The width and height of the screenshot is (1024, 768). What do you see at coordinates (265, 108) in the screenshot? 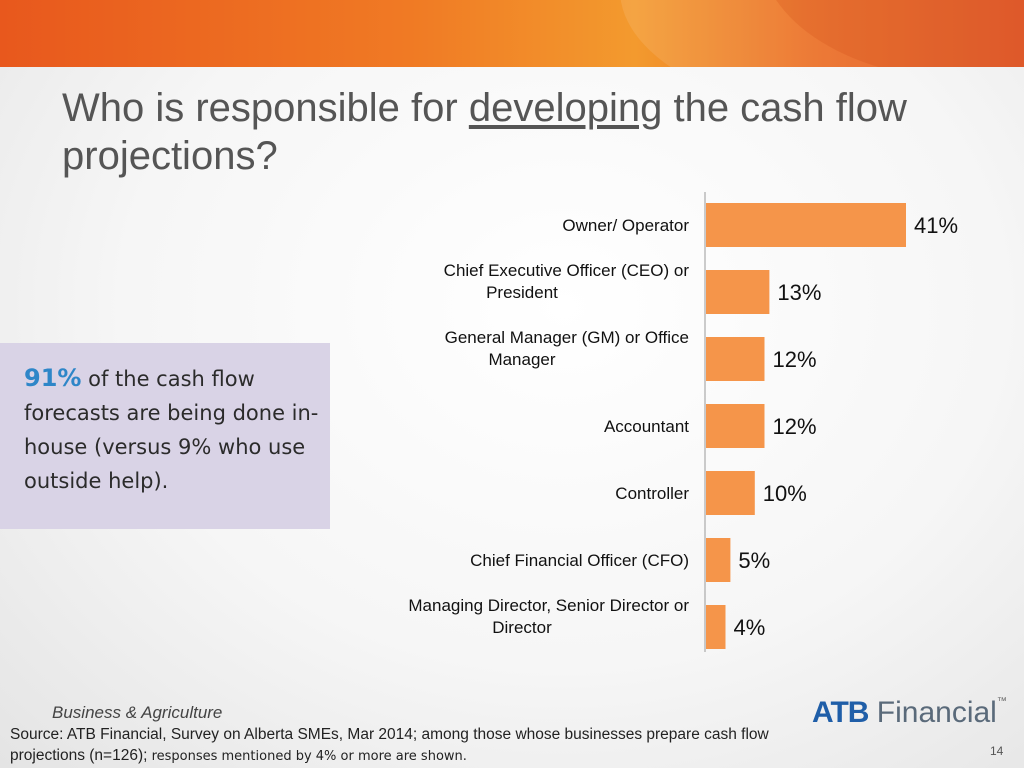
I see `title-part-1: Who is responsible for` at bounding box center [265, 108].